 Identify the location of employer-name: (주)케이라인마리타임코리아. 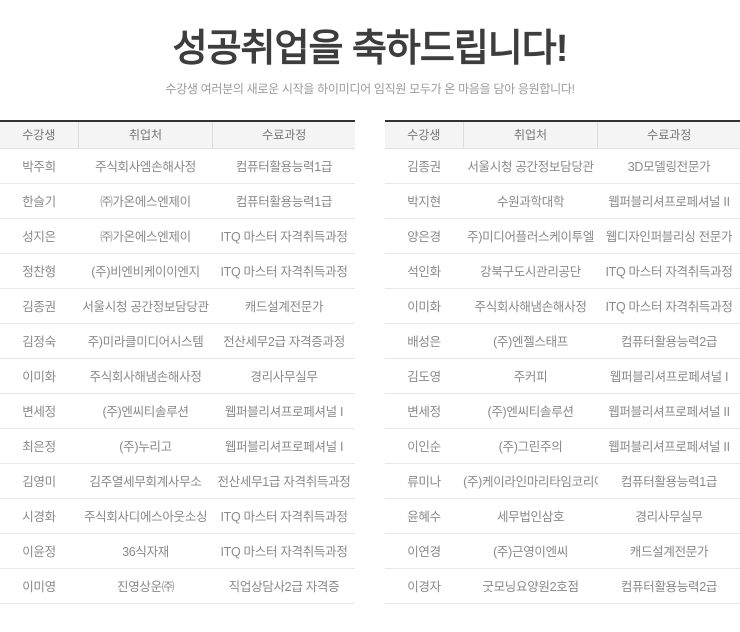
(530, 481).